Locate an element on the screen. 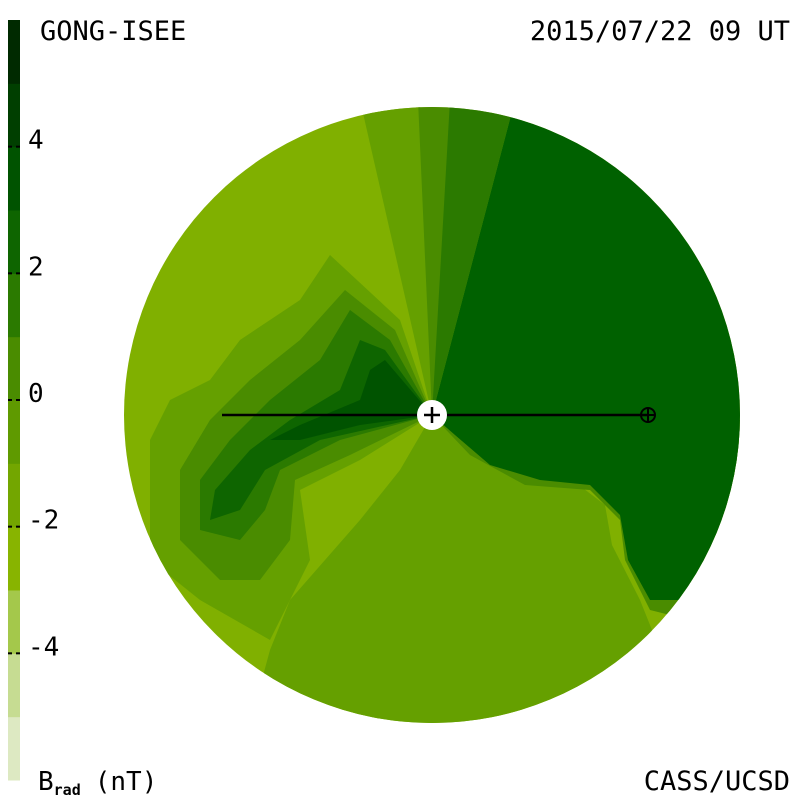 This screenshot has height=800, width=800. colorbar-label: Brad (nT) is located at coordinates (97, 783).